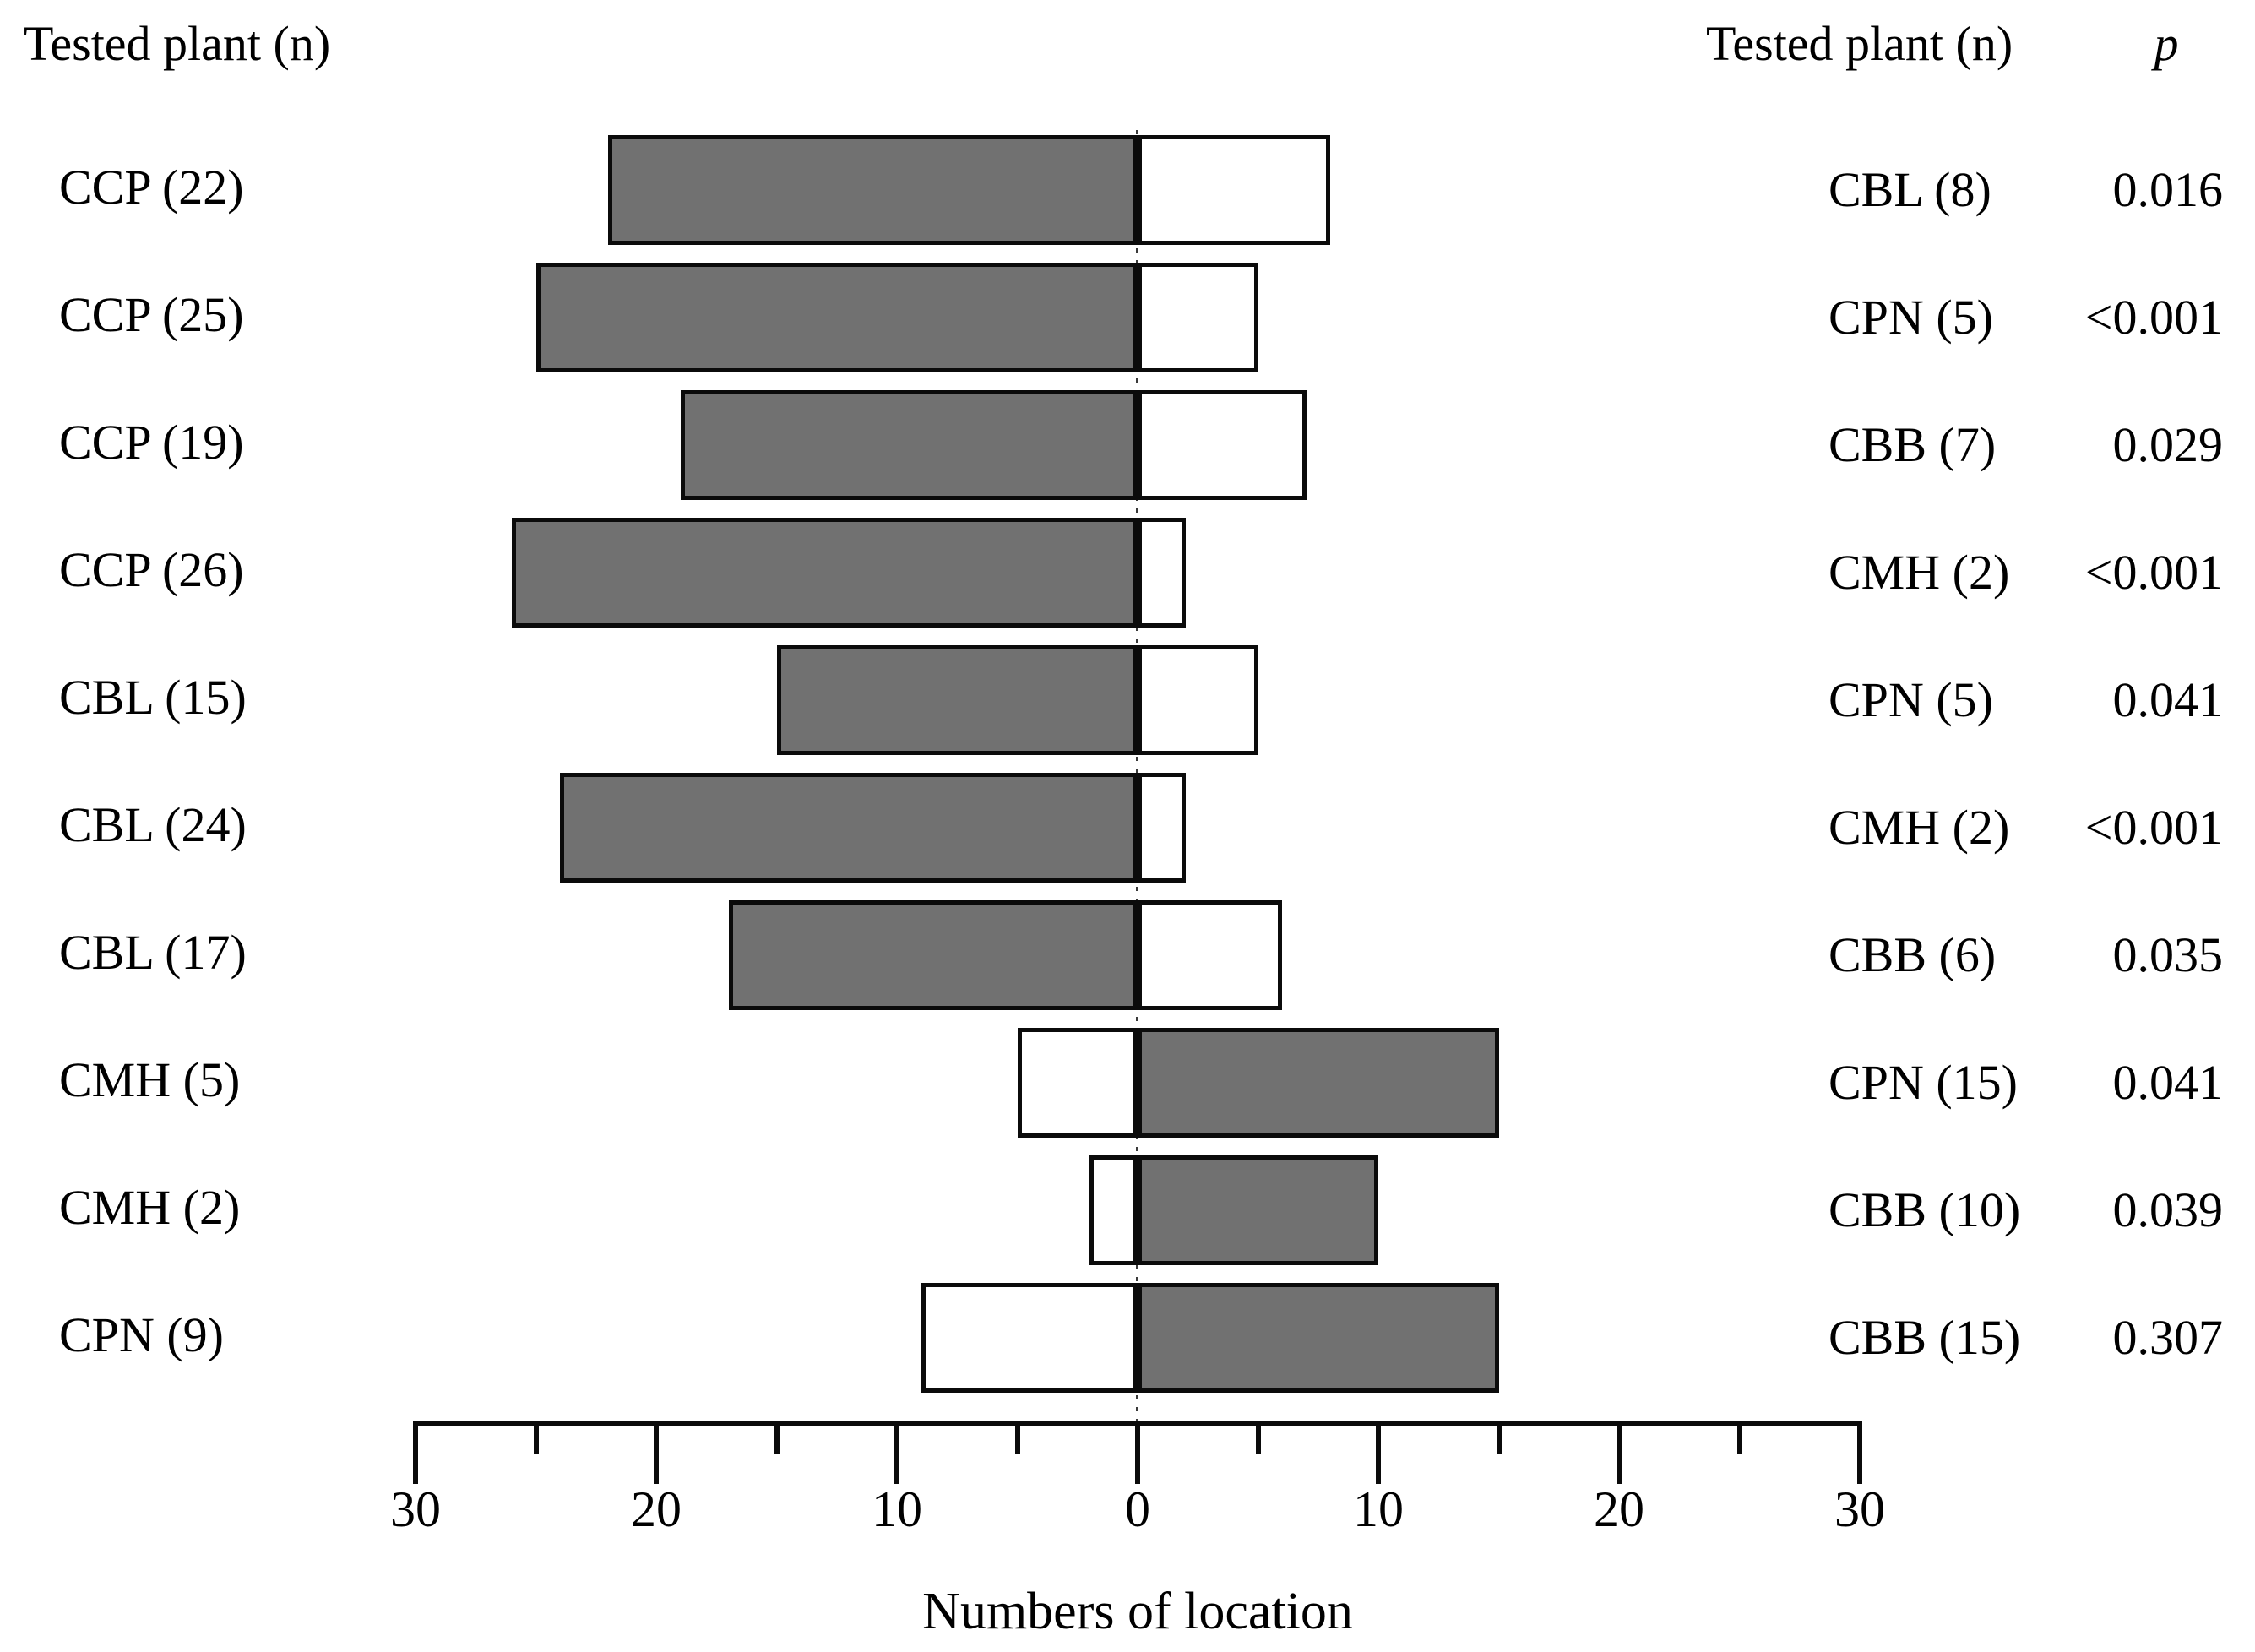 Image resolution: width=2255 pixels, height=1652 pixels. Describe the element at coordinates (2168, 444) in the screenshot. I see `row-p-value: 0.029` at that location.